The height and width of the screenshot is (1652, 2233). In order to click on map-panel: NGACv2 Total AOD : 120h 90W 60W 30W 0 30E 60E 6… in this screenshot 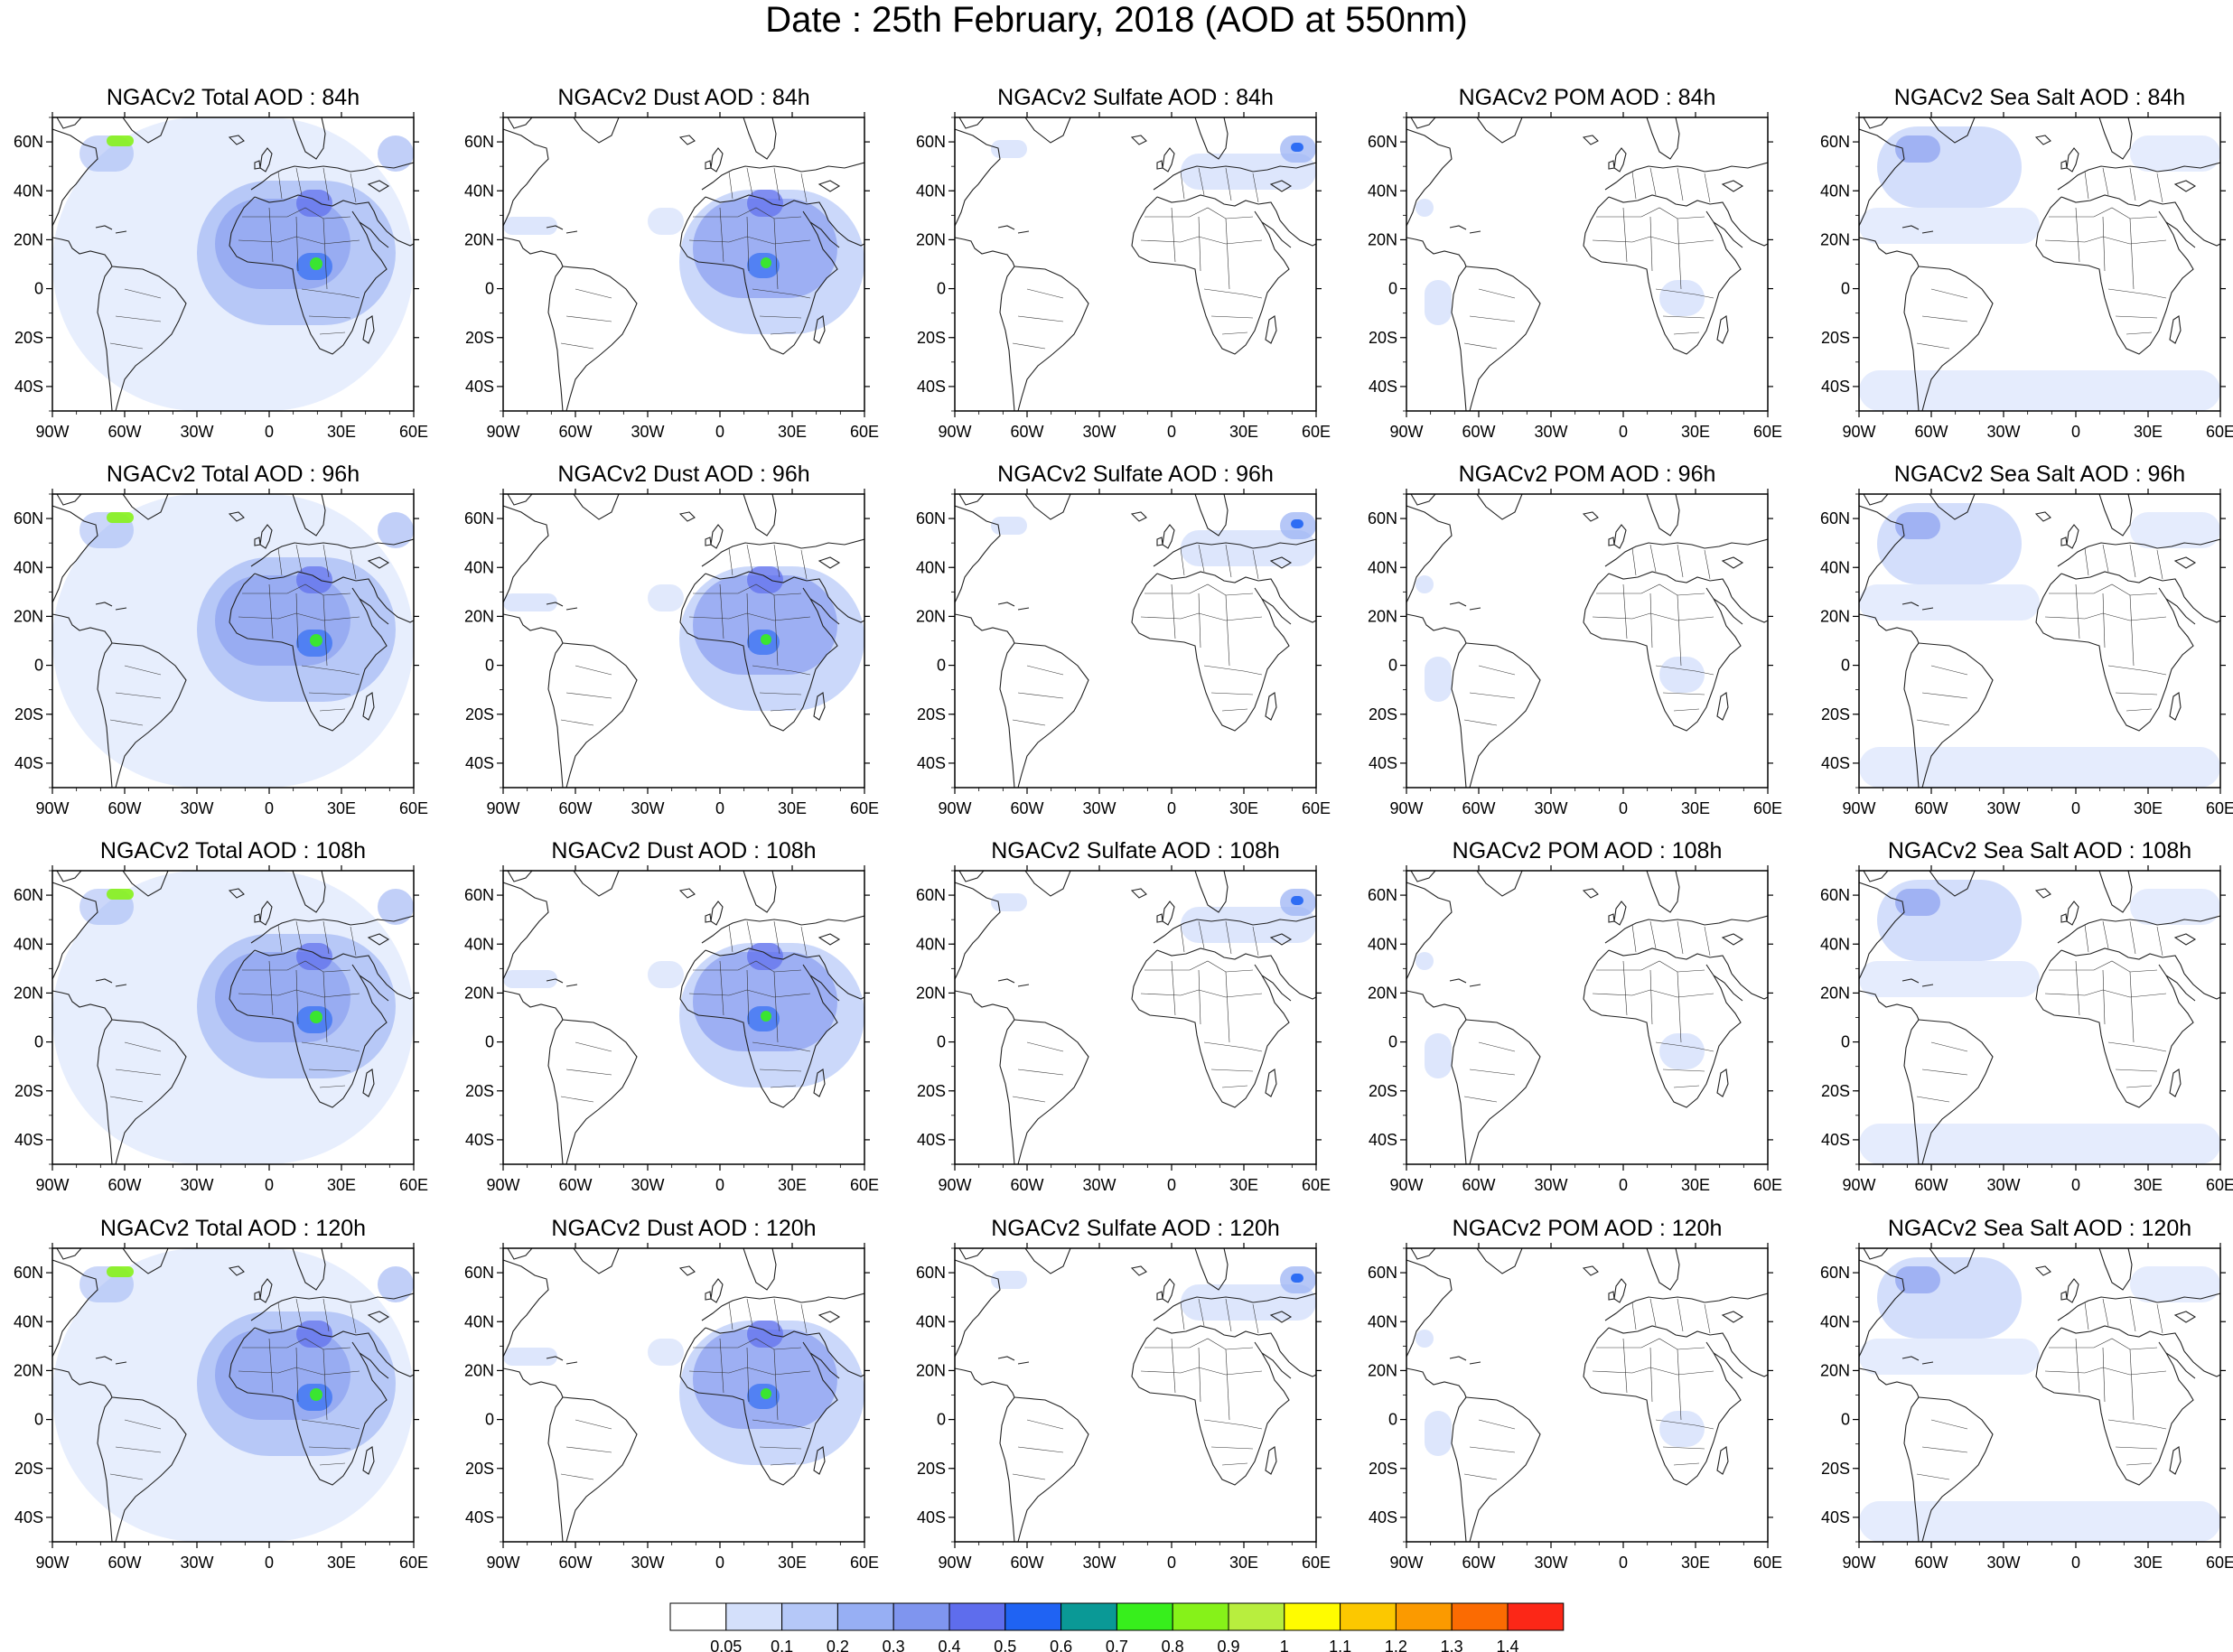, I will do `click(221, 1394)`.